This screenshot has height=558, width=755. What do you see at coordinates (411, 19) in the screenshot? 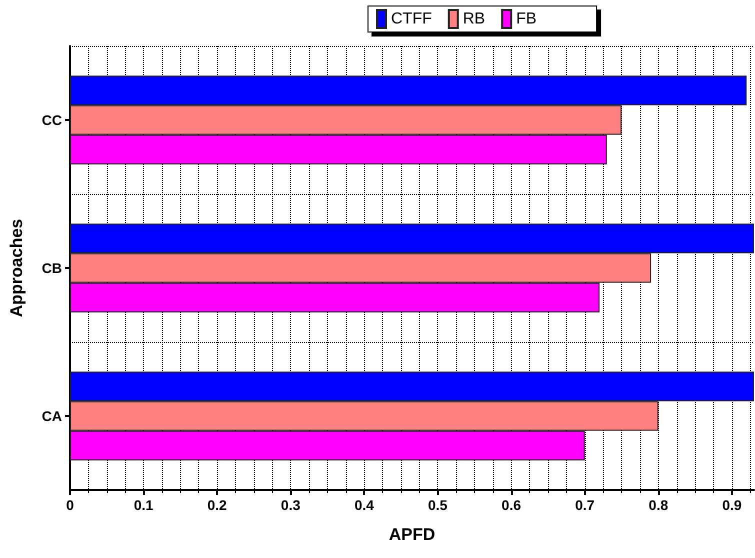
I see `legend-label: CTFF` at bounding box center [411, 19].